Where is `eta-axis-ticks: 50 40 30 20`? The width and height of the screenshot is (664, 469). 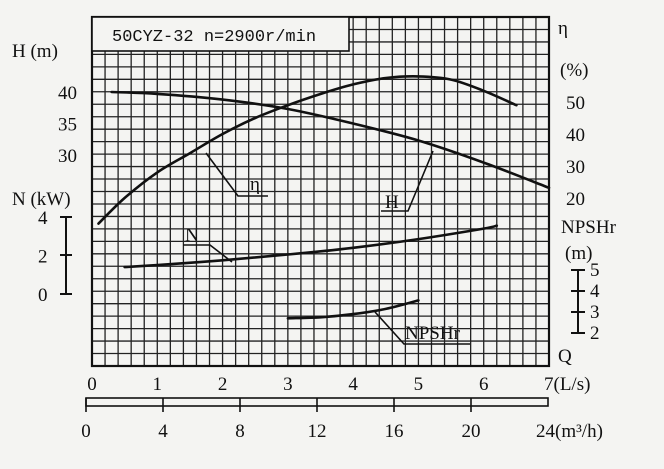
eta-axis-ticks: 50 40 30 20 is located at coordinates (575, 151).